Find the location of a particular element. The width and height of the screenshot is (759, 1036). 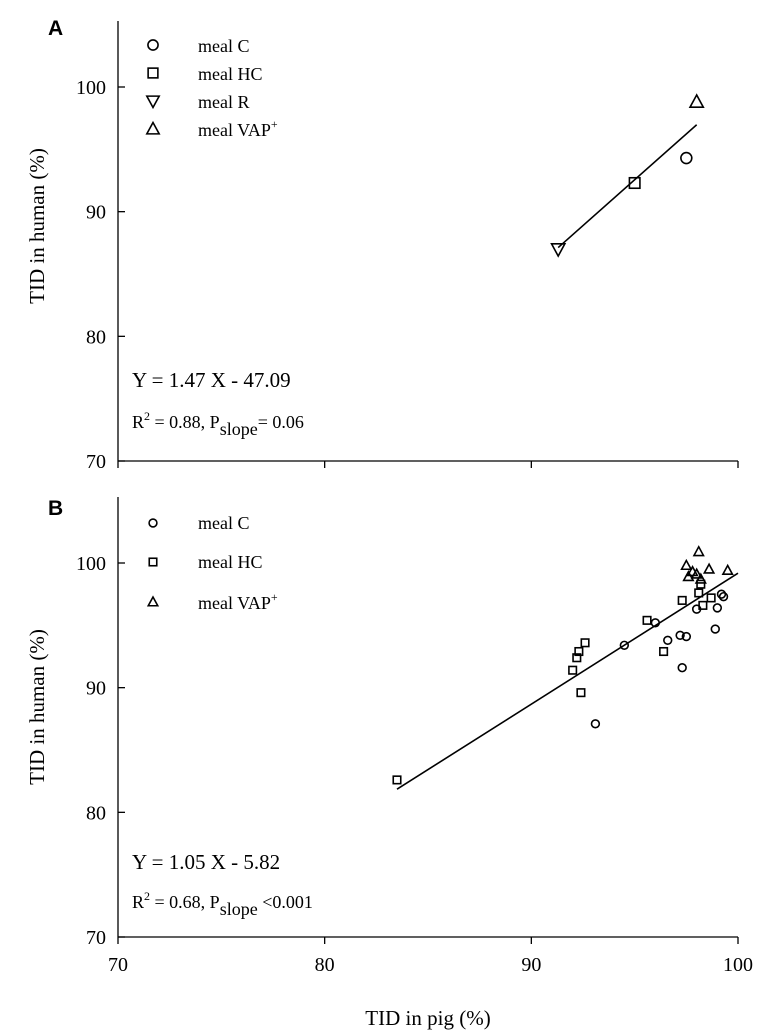

legend-label-meal-hc-a: meal HC is located at coordinates (230, 74).